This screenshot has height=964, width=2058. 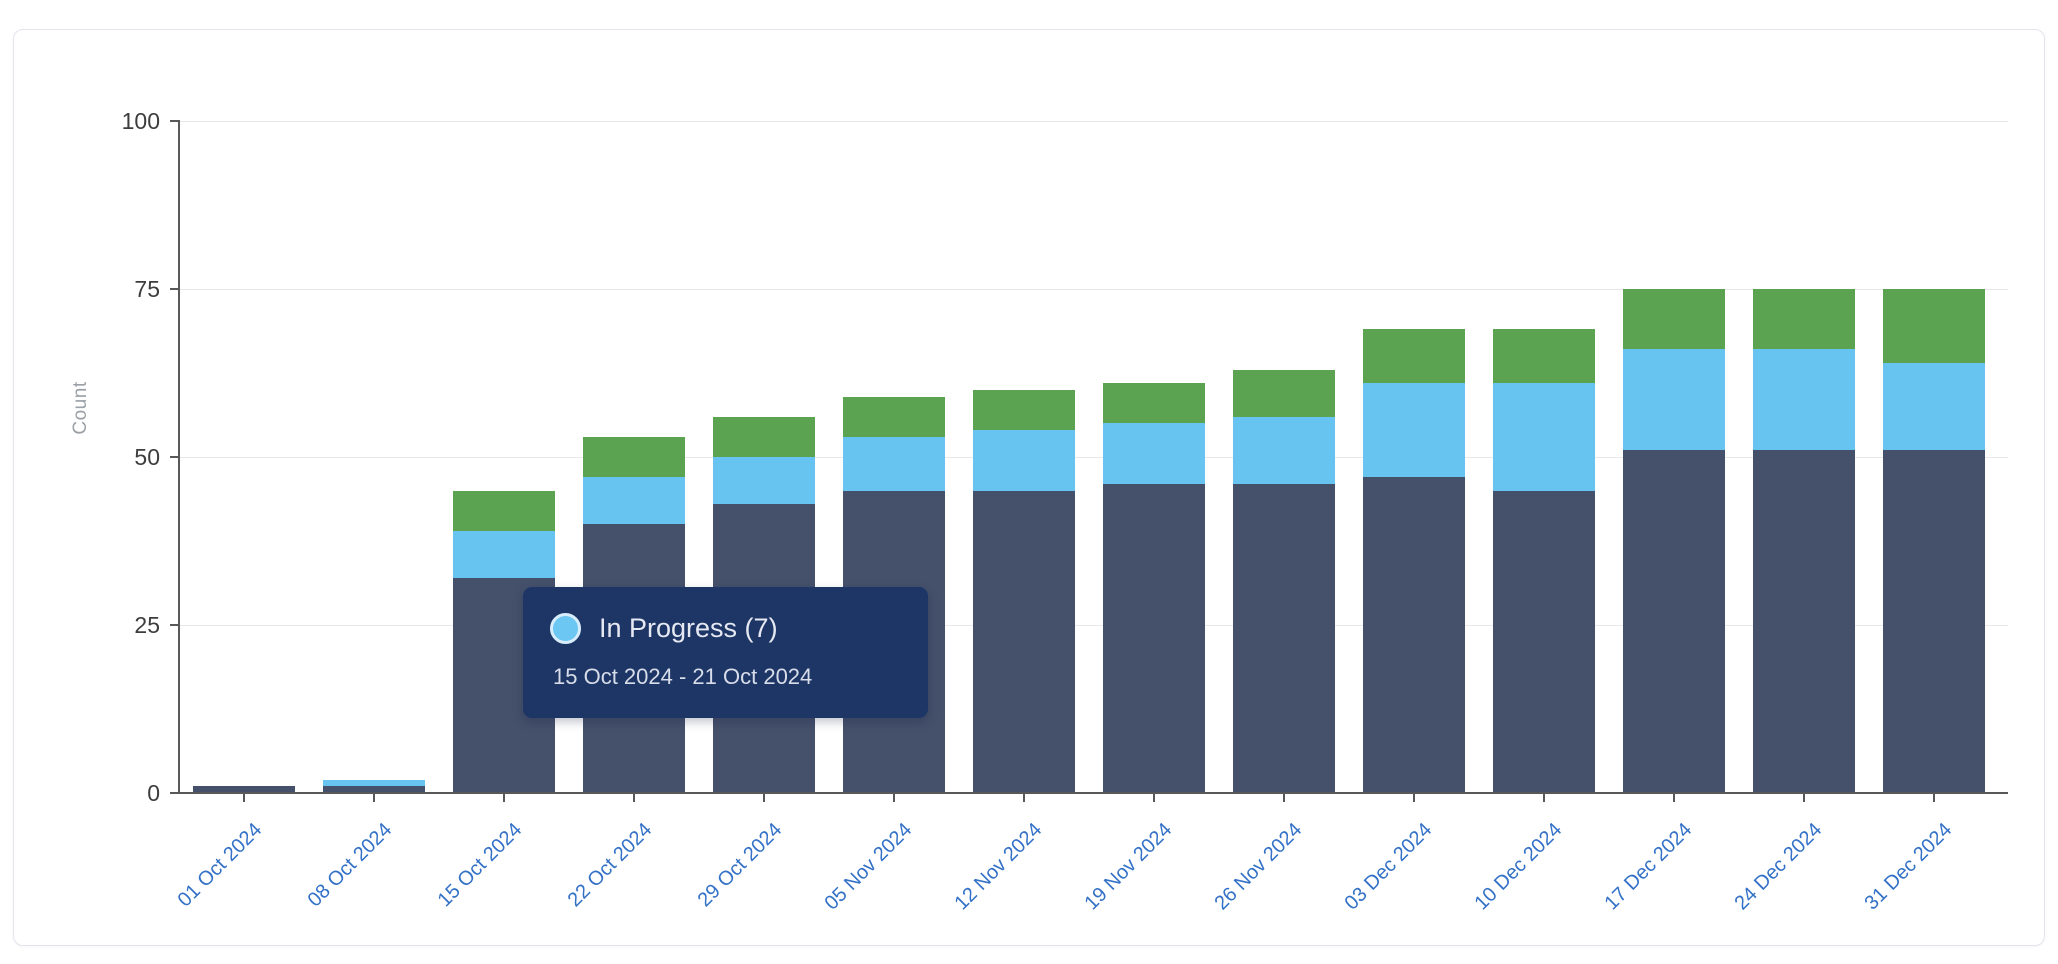 I want to click on x-axis-label: 12 Nov 2024, so click(x=998, y=866).